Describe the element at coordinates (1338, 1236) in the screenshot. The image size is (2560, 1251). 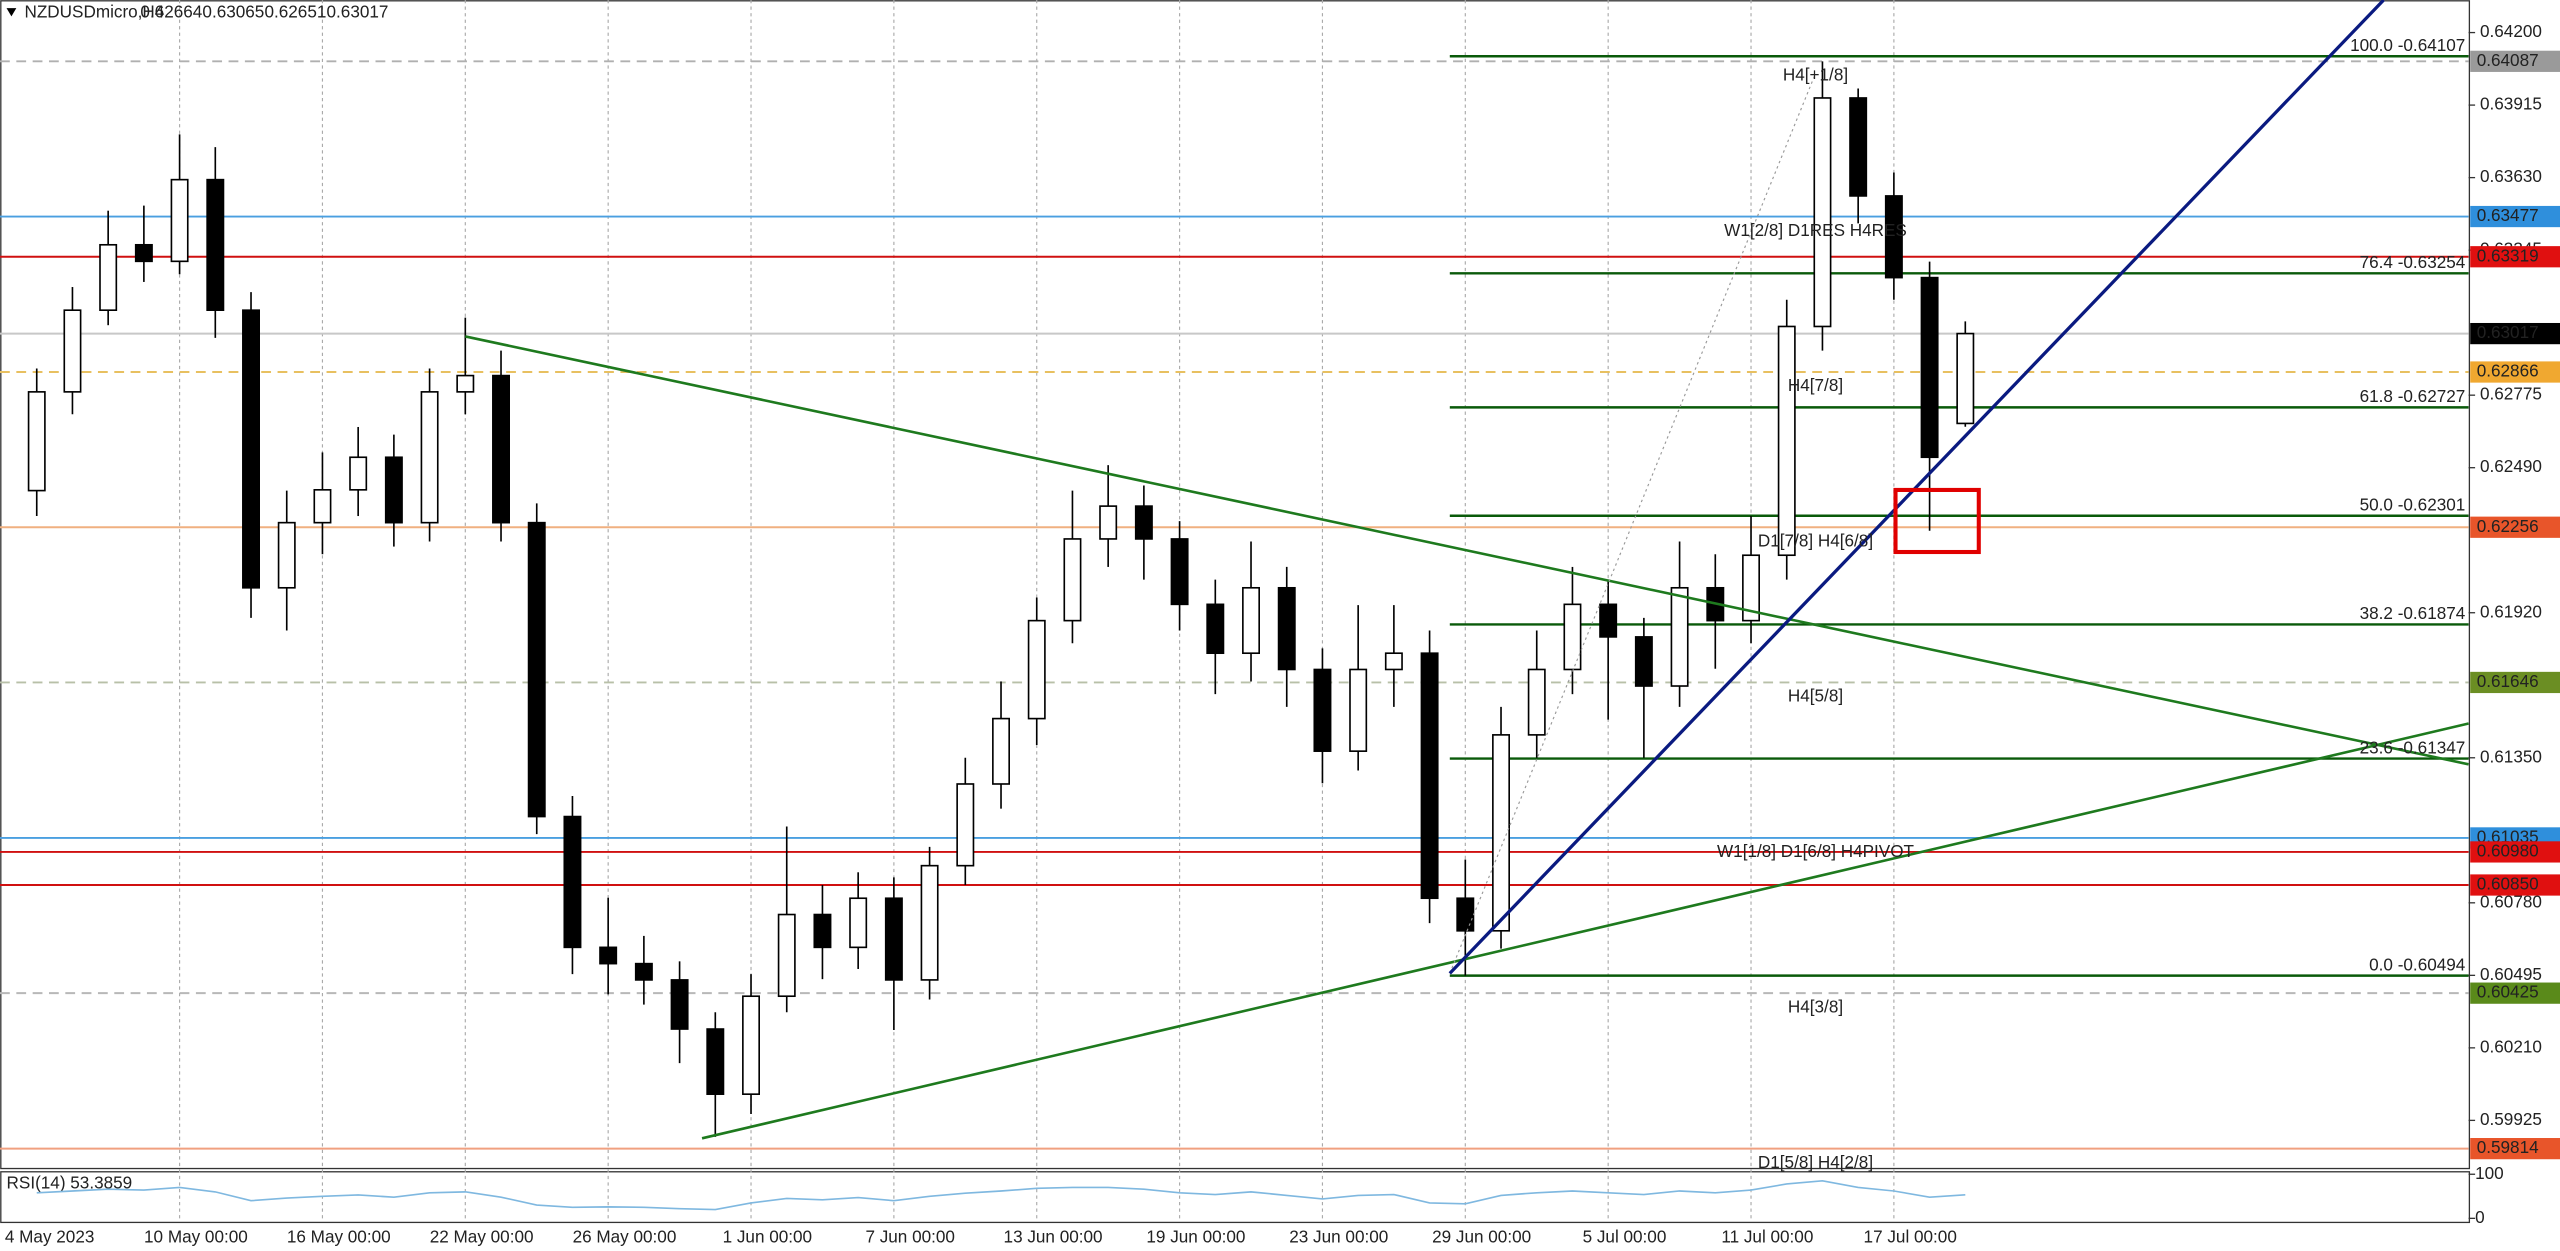
I see `x-tick-label: 23 Jun 00:00` at that location.